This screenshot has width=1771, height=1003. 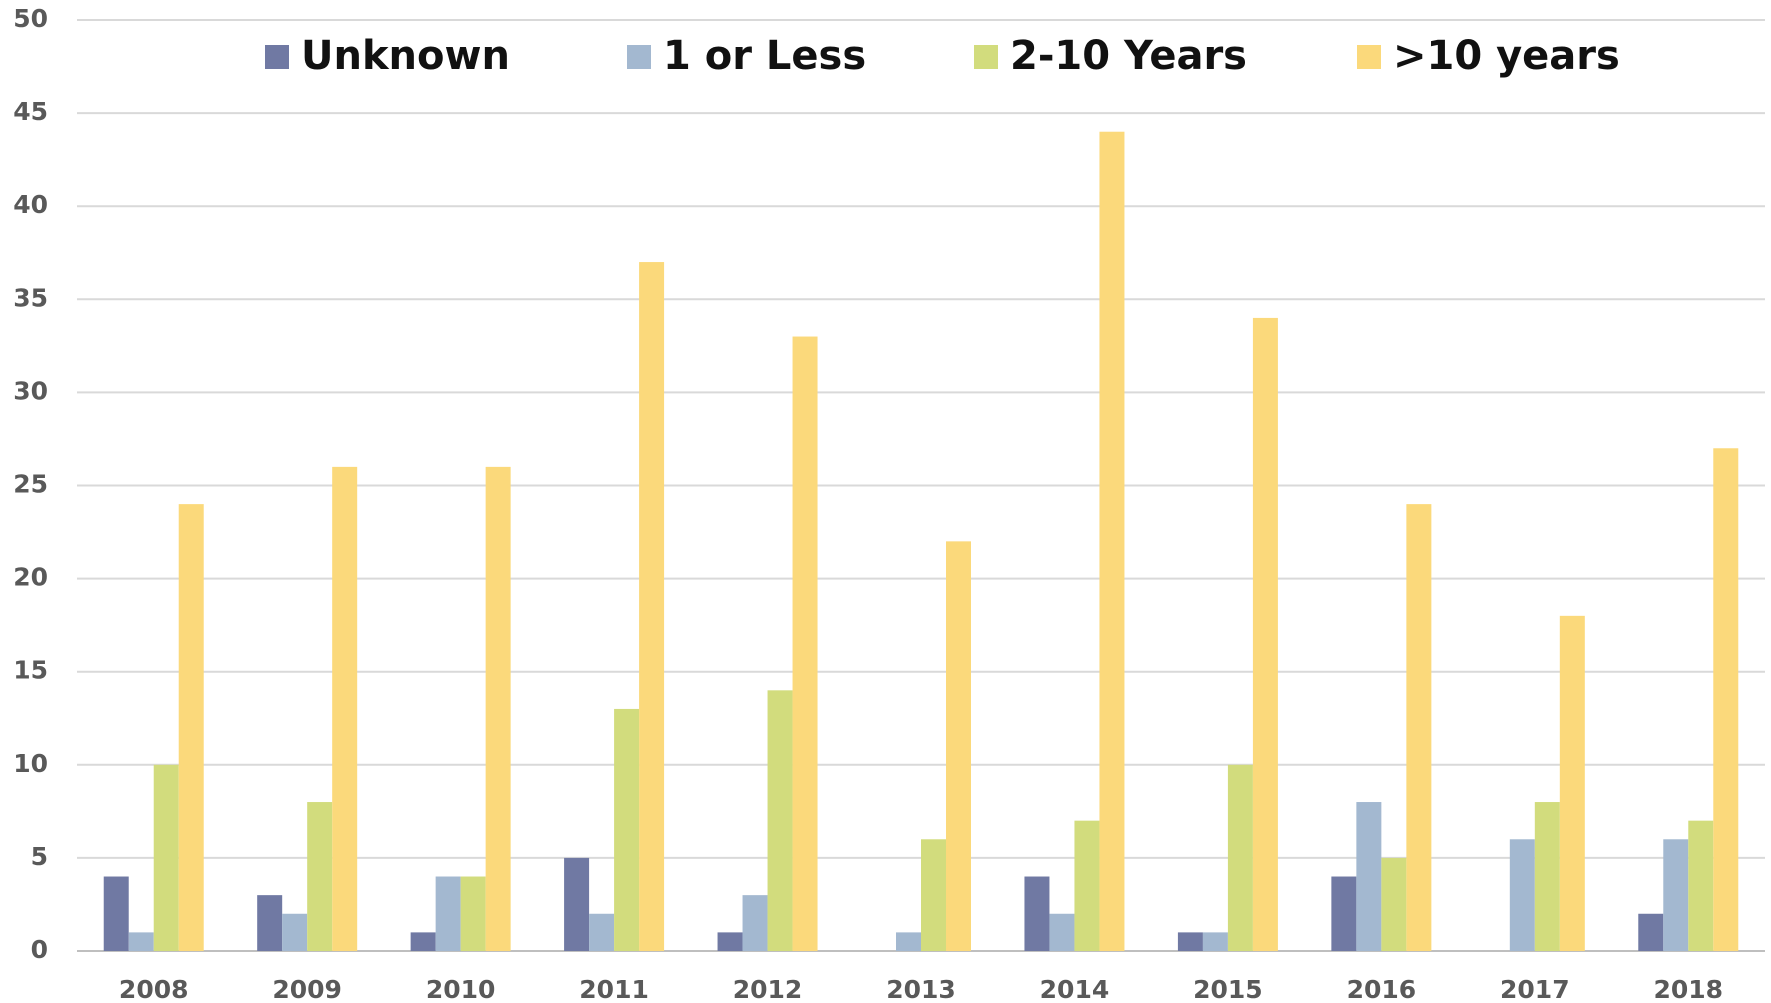 I want to click on legend-label: 1 or Less, so click(x=764, y=56).